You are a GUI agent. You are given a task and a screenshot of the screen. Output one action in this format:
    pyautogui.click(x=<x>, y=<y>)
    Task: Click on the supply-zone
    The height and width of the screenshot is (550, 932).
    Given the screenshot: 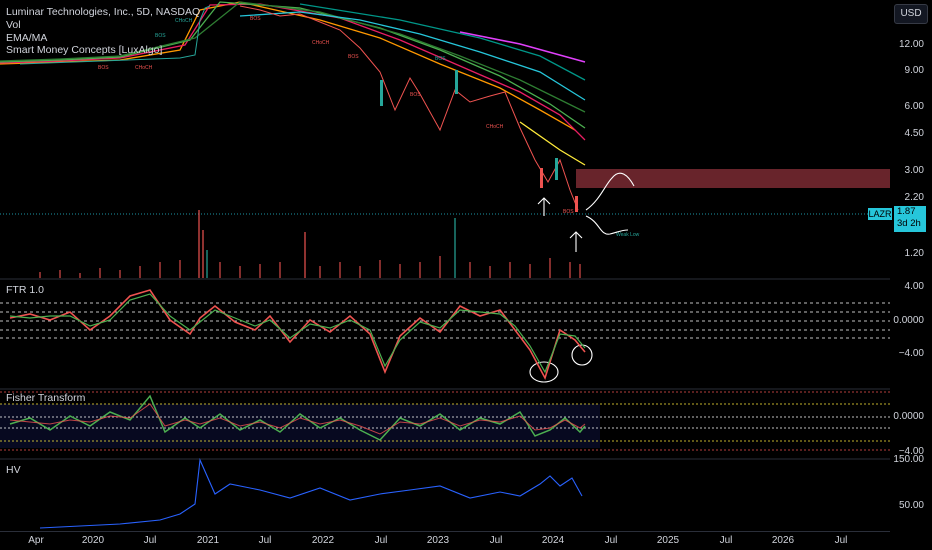 What is the action you would take?
    pyautogui.click(x=733, y=178)
    